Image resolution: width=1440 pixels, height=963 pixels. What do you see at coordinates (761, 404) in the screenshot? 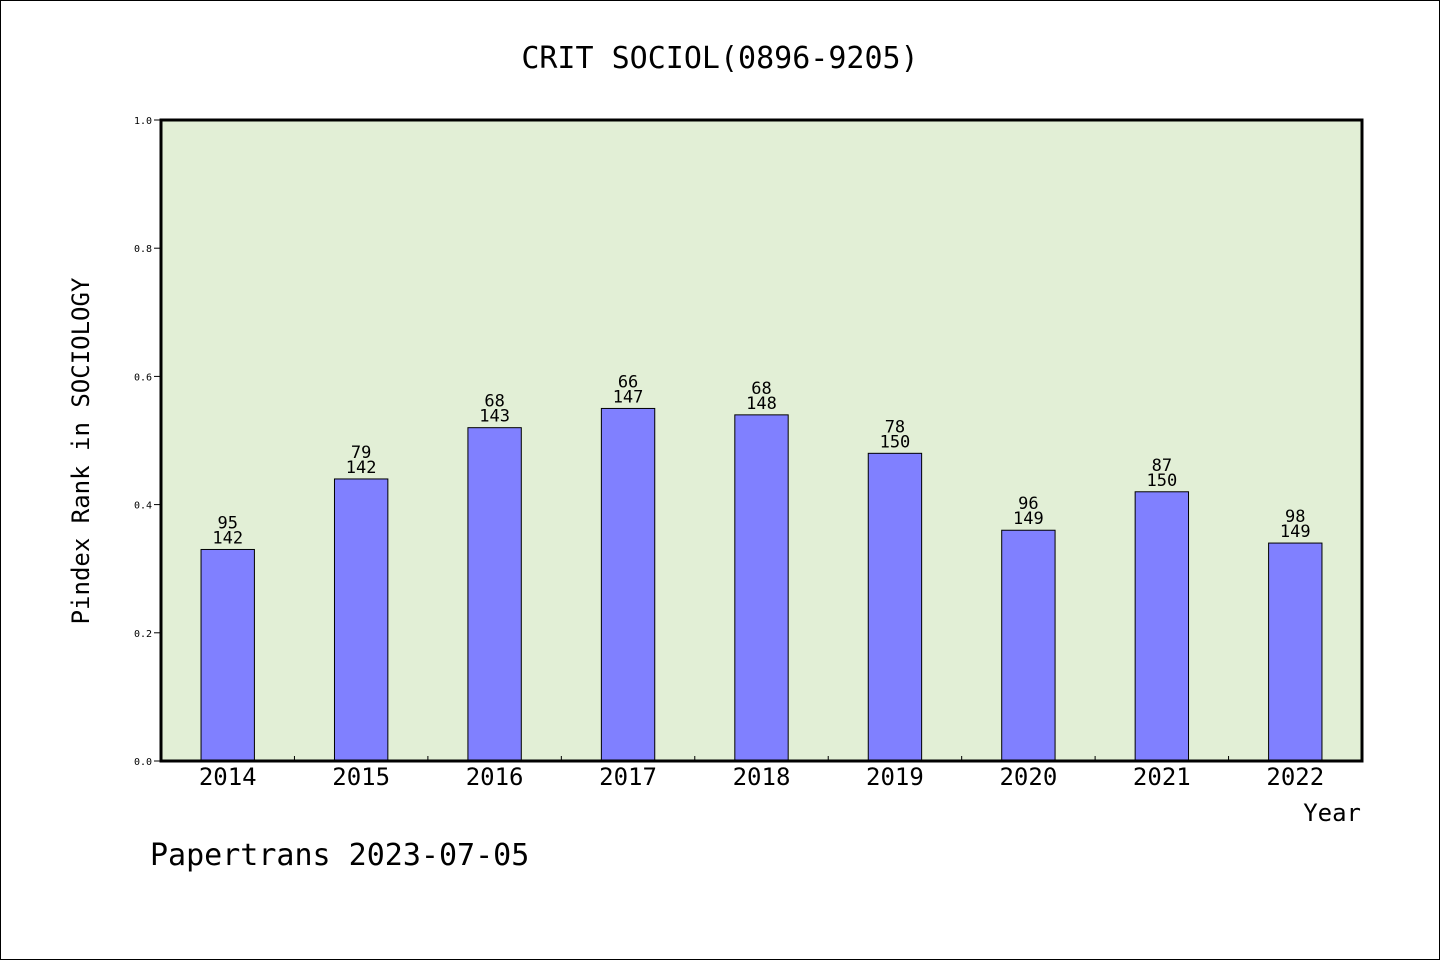
I see `bar-total-label: 148` at bounding box center [761, 404].